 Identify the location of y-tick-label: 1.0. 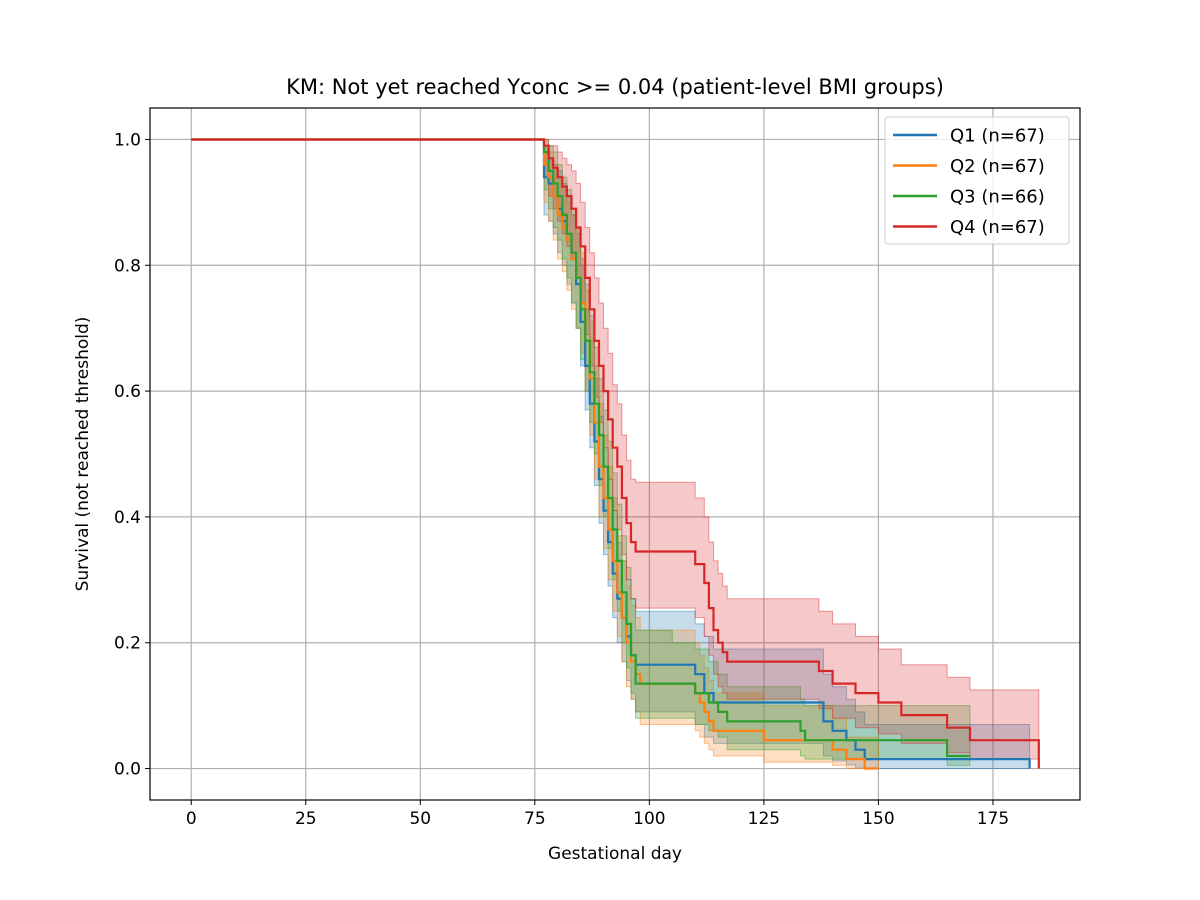
(127, 140).